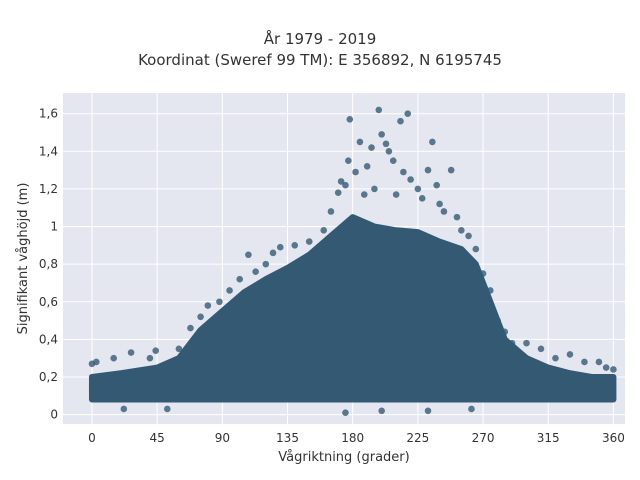  Describe the element at coordinates (222, 438) in the screenshot. I see `x-tick-label: 90` at that location.